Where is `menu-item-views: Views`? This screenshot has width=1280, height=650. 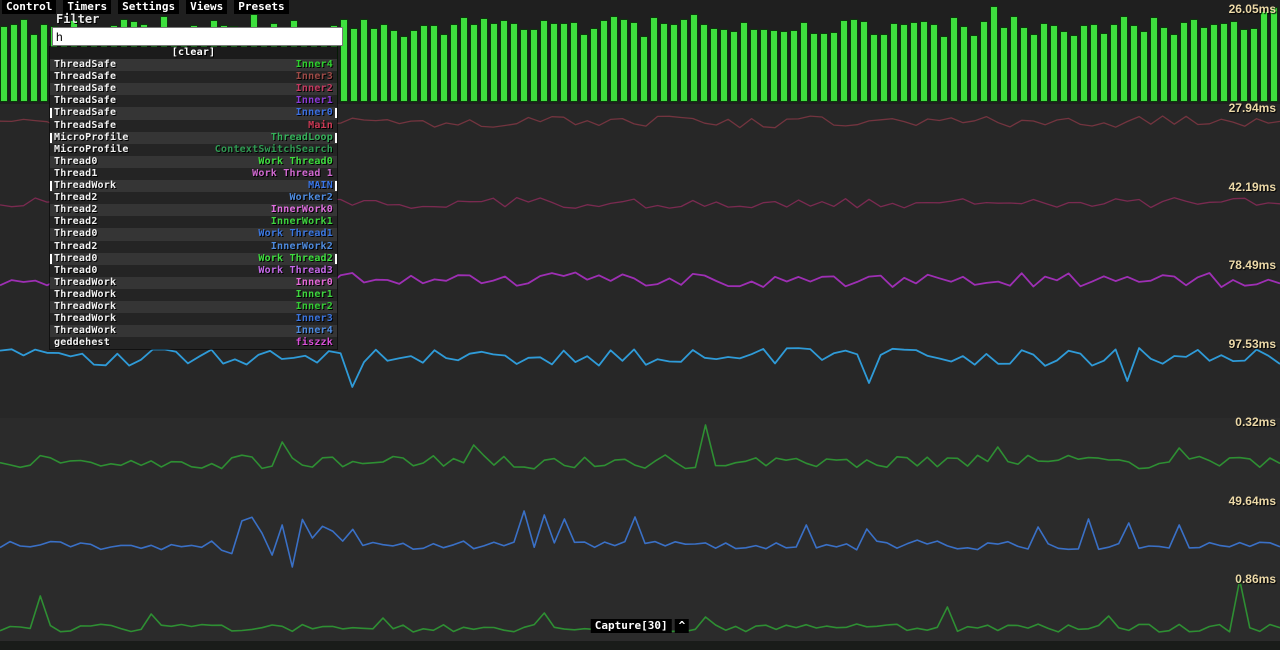 menu-item-views: Views is located at coordinates (207, 7).